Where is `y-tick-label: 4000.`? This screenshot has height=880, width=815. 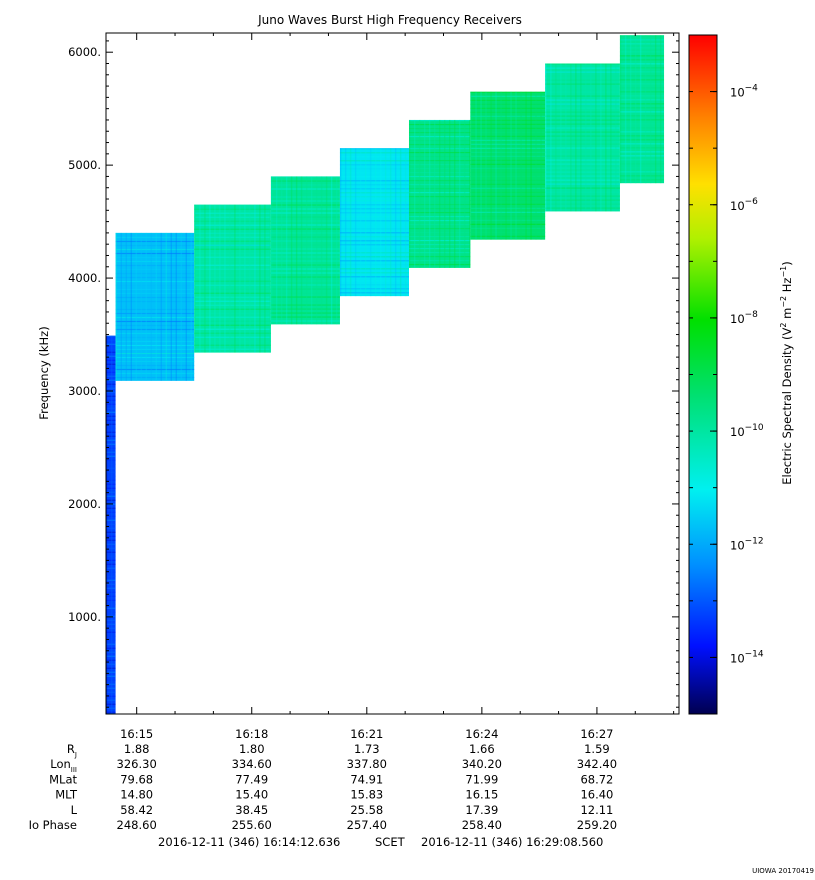 y-tick-label: 4000. is located at coordinates (84, 278).